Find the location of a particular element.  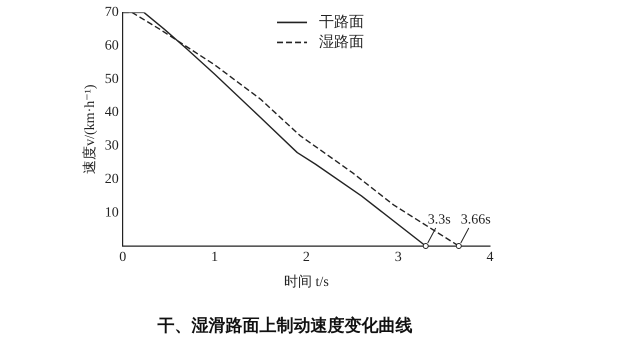

x-tick-label: 4 is located at coordinates (490, 258).